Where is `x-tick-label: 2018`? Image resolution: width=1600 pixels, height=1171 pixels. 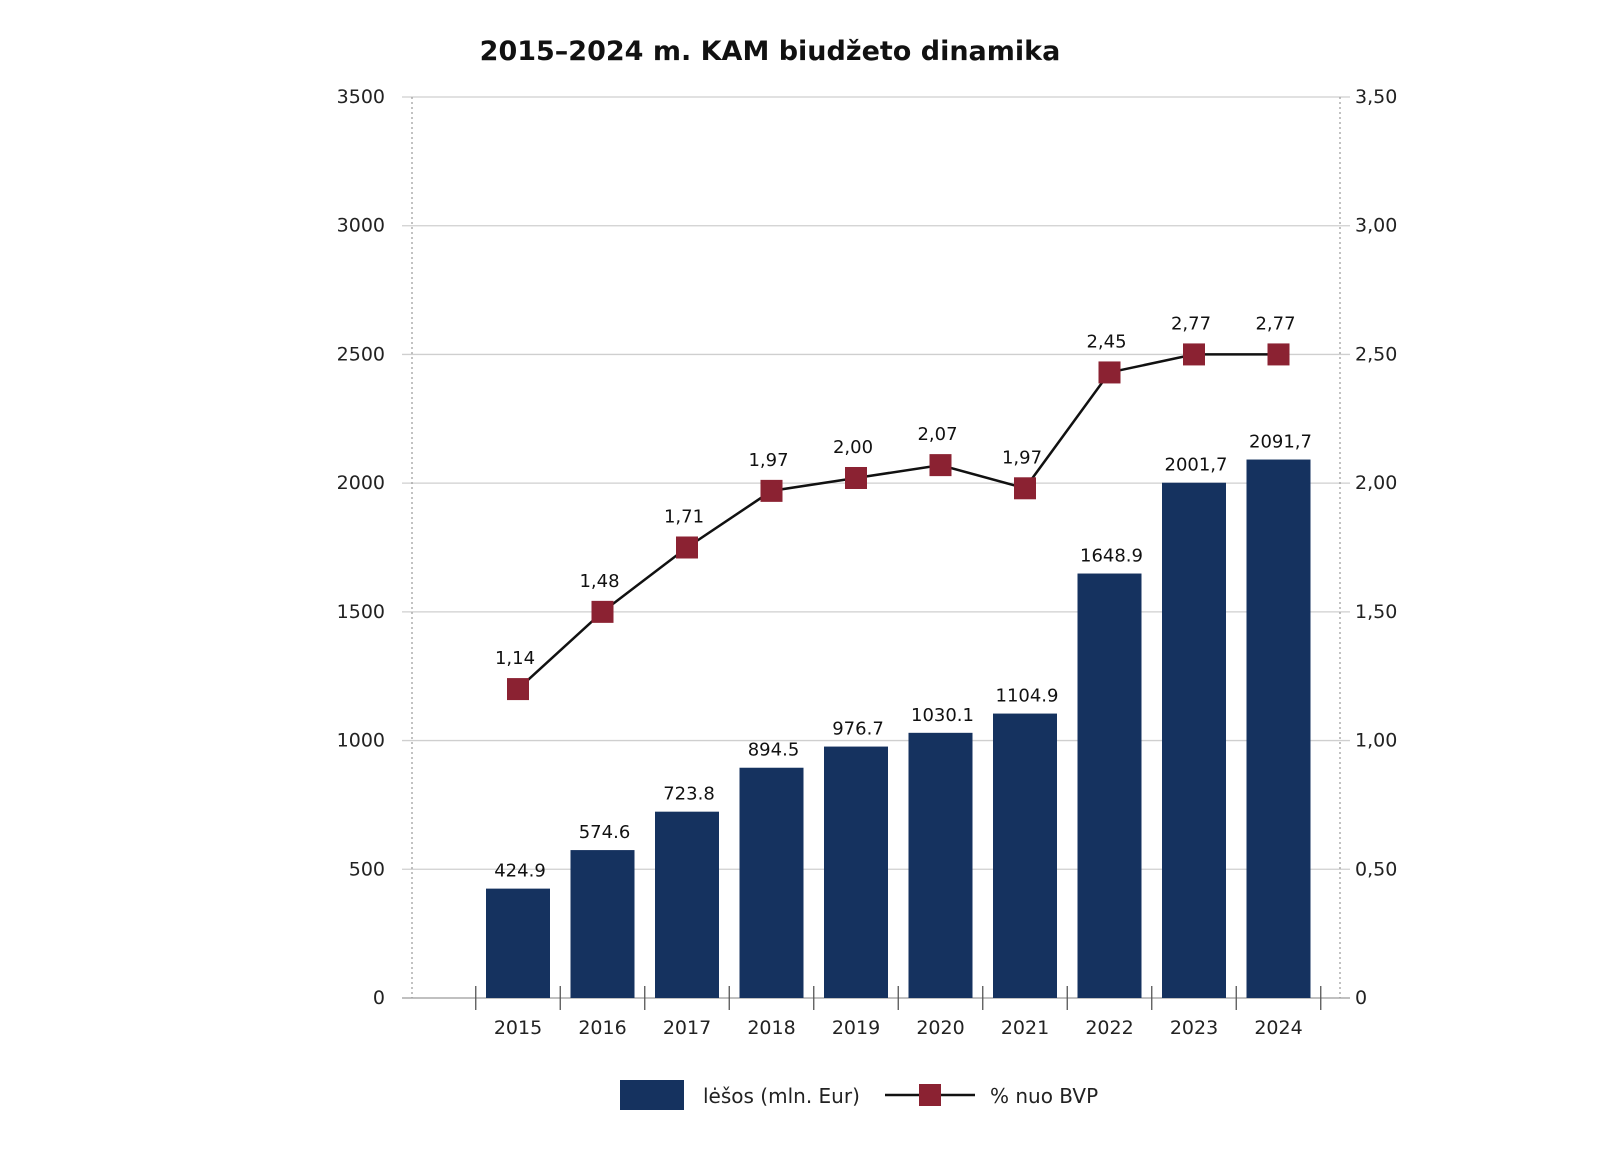 x-tick-label: 2018 is located at coordinates (771, 1028).